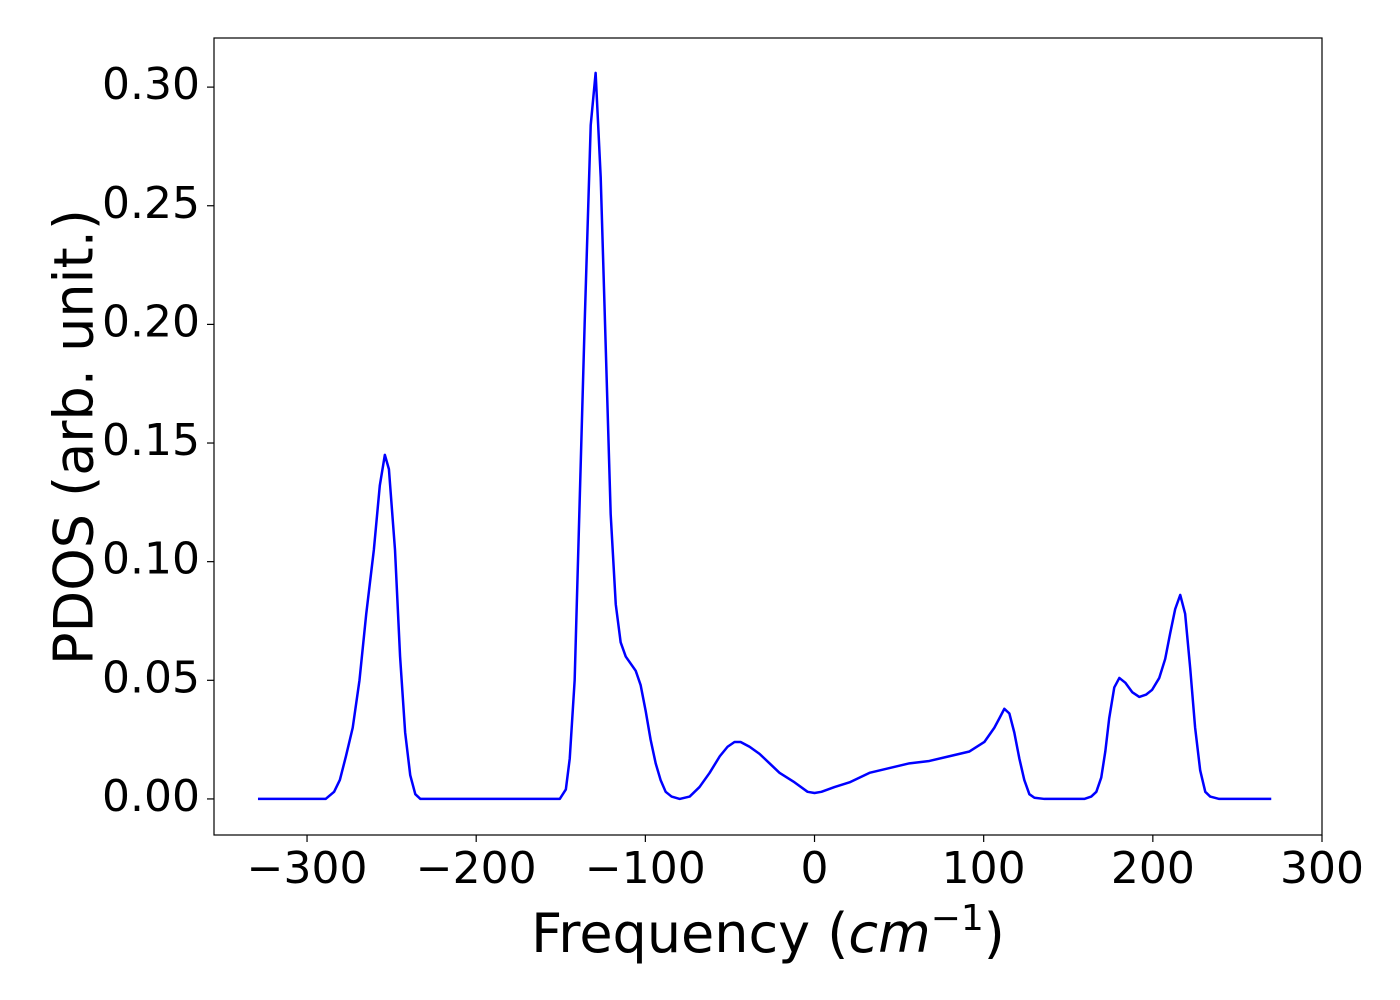 Image resolution: width=1400 pixels, height=1000 pixels. What do you see at coordinates (307, 868) in the screenshot?
I see `x-tick-label: −300` at bounding box center [307, 868].